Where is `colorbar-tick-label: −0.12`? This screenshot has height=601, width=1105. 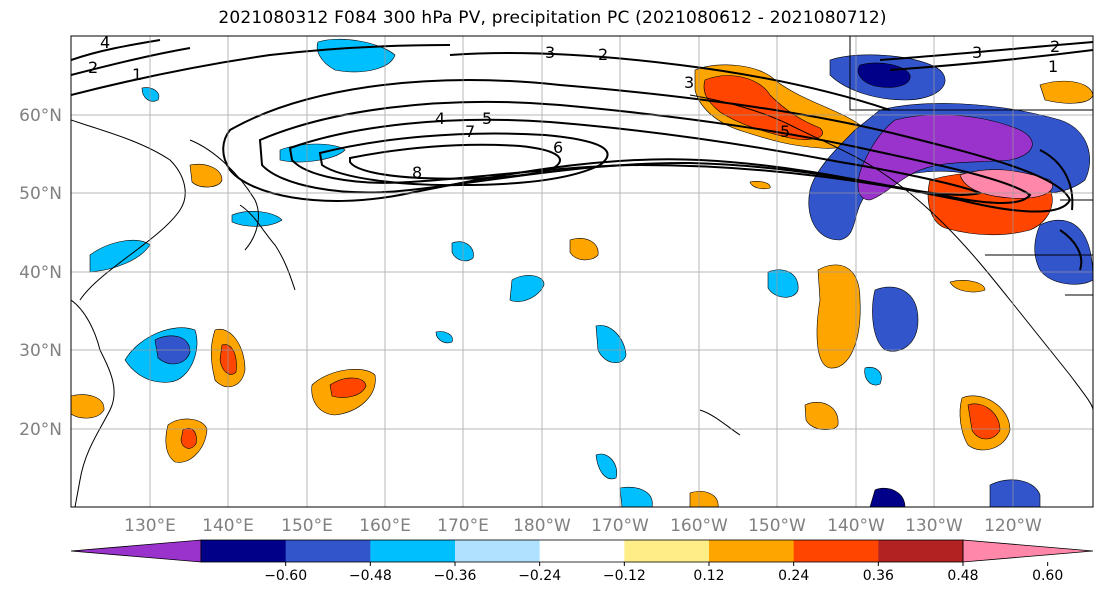
colorbar-tick-label: −0.12 is located at coordinates (624, 576).